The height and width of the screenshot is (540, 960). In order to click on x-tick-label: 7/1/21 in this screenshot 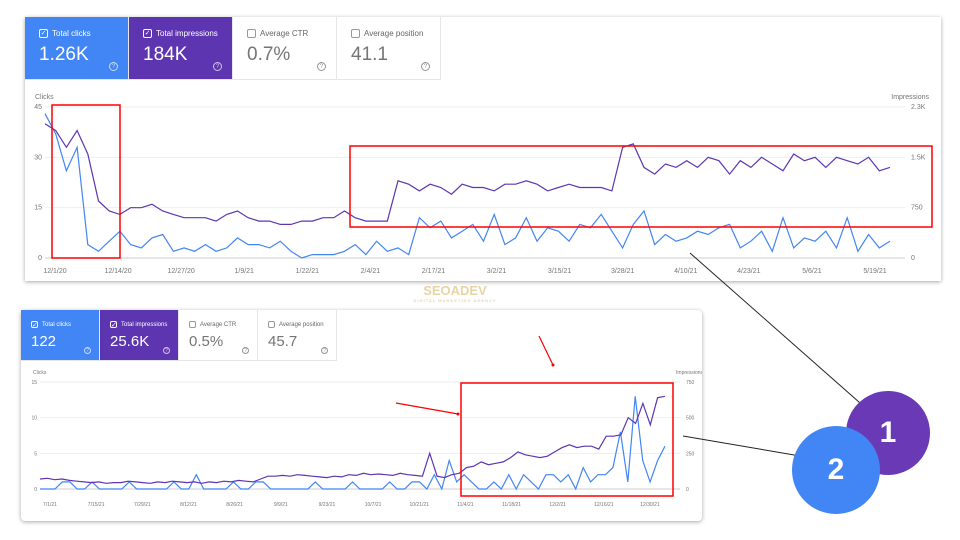, I will do `click(50, 505)`.